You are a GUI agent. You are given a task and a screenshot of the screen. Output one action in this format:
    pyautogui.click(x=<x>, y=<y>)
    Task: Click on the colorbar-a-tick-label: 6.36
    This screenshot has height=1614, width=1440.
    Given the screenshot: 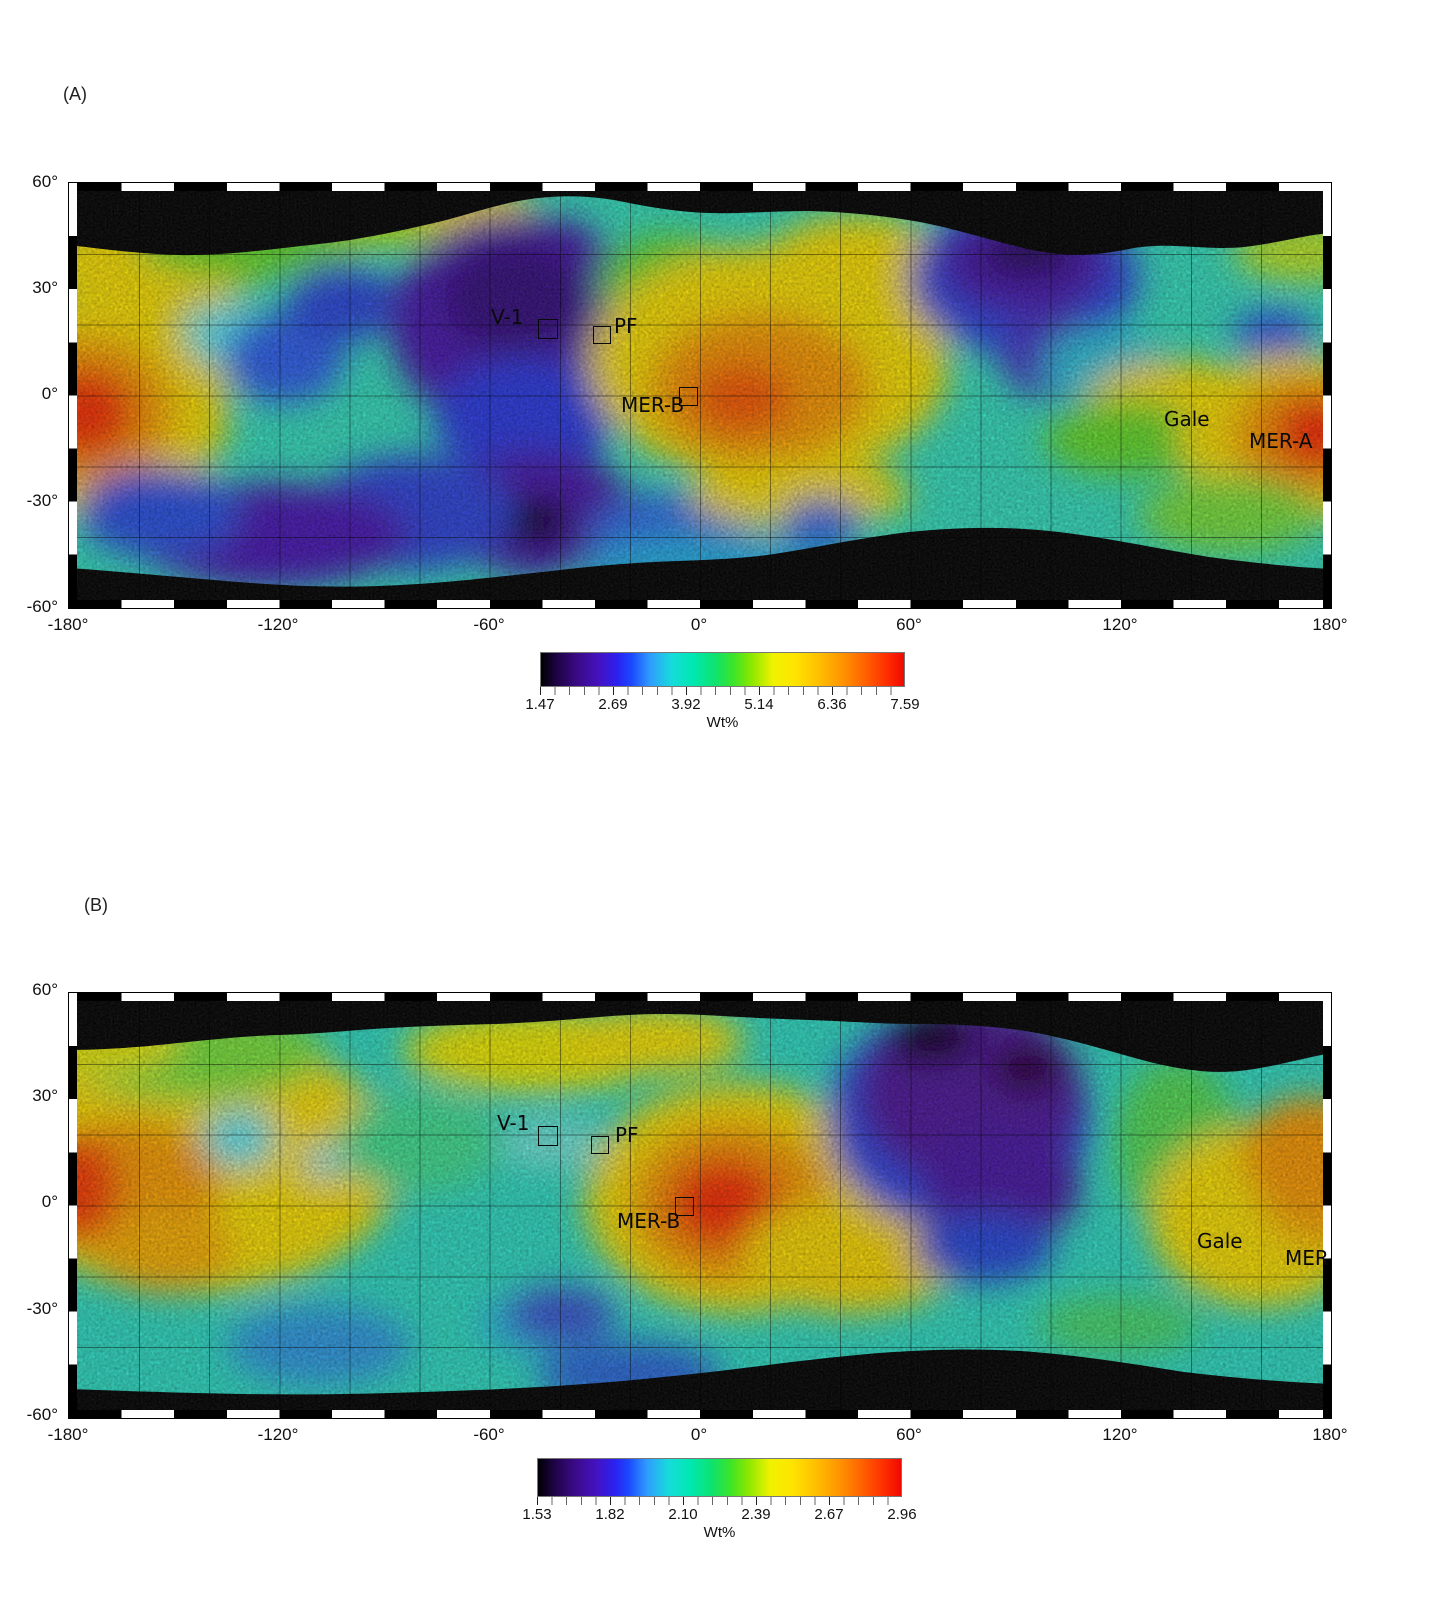 What is the action you would take?
    pyautogui.click(x=832, y=704)
    